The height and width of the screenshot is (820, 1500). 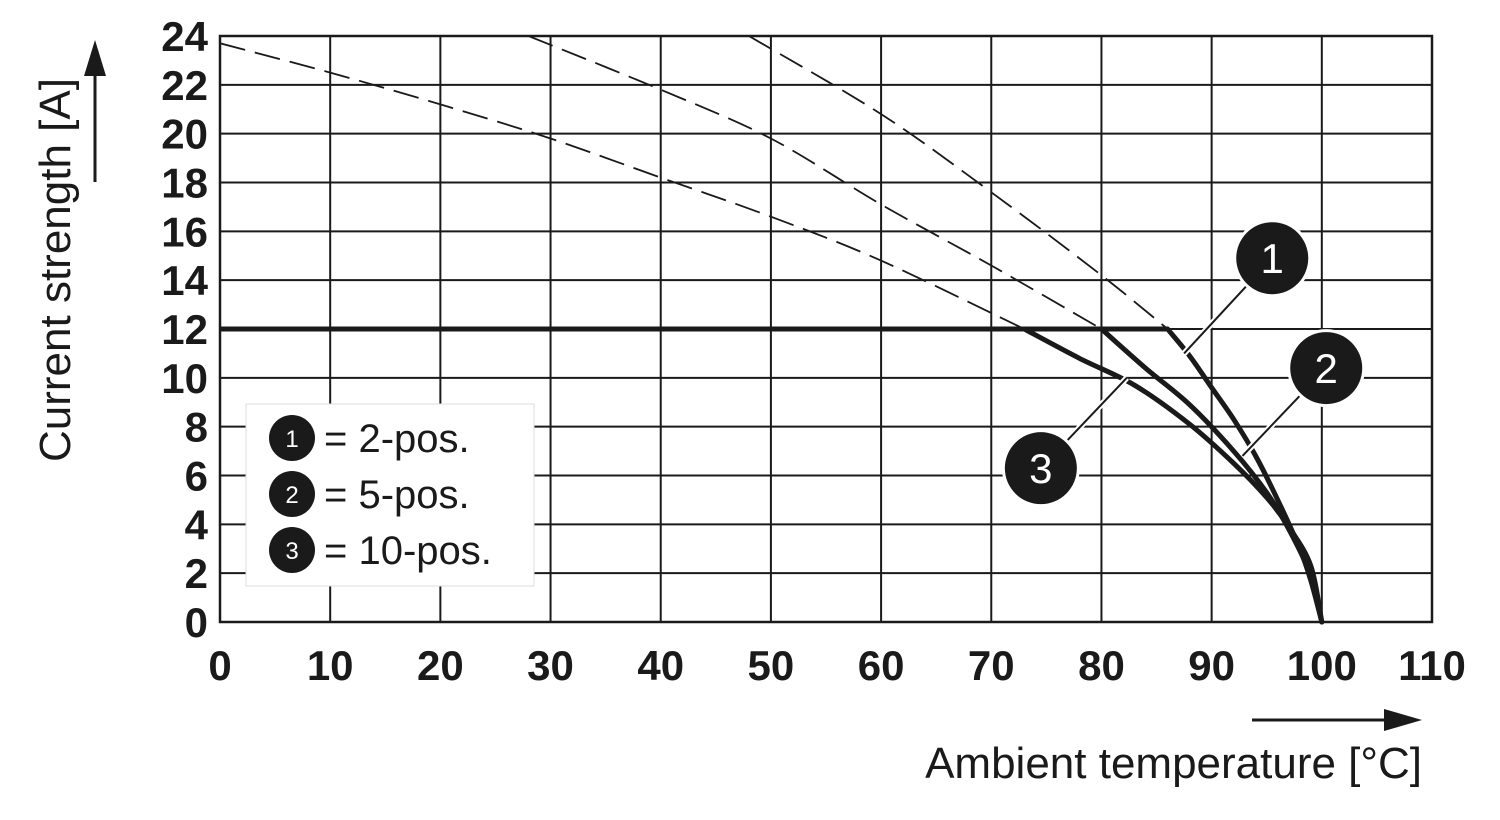 I want to click on x-tick-label: 110, so click(x=1432, y=665).